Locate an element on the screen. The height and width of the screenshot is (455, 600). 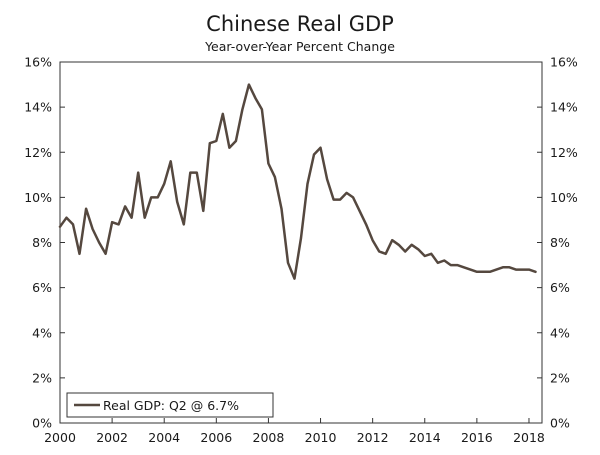
y-tick-label-left: 14% is located at coordinates (38, 107).